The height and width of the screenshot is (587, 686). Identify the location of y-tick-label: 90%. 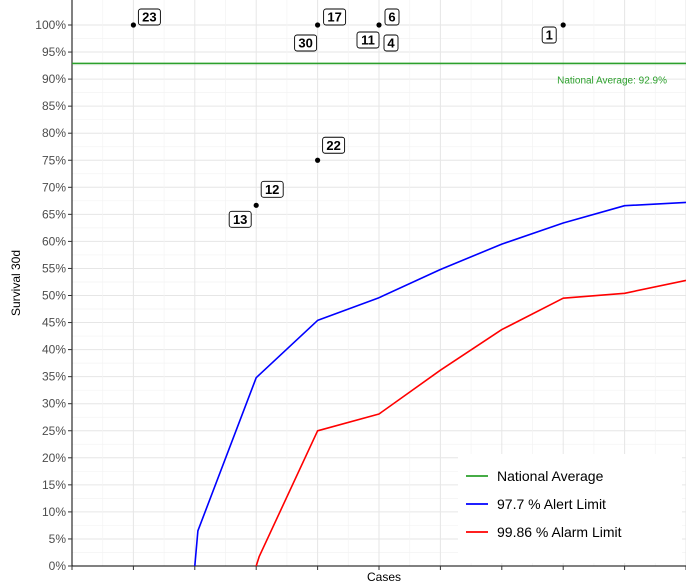
(54, 79).